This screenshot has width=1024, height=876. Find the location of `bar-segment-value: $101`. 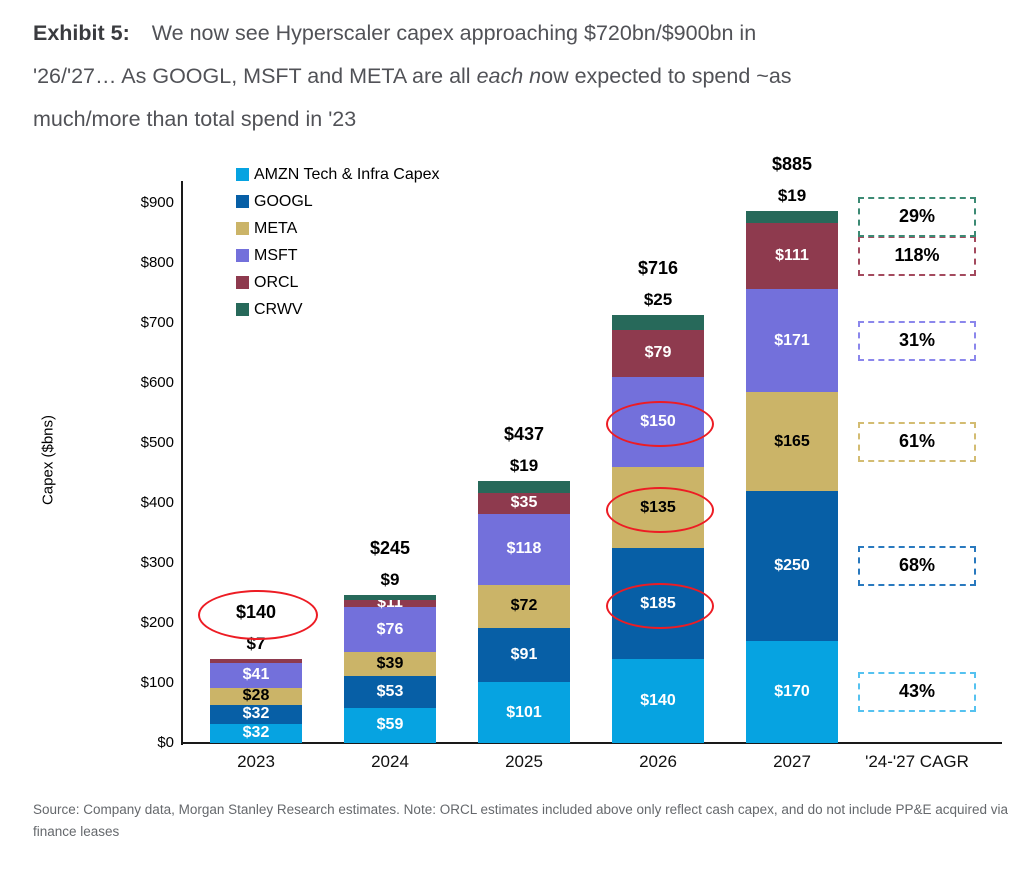

bar-segment-value: $101 is located at coordinates (524, 712).